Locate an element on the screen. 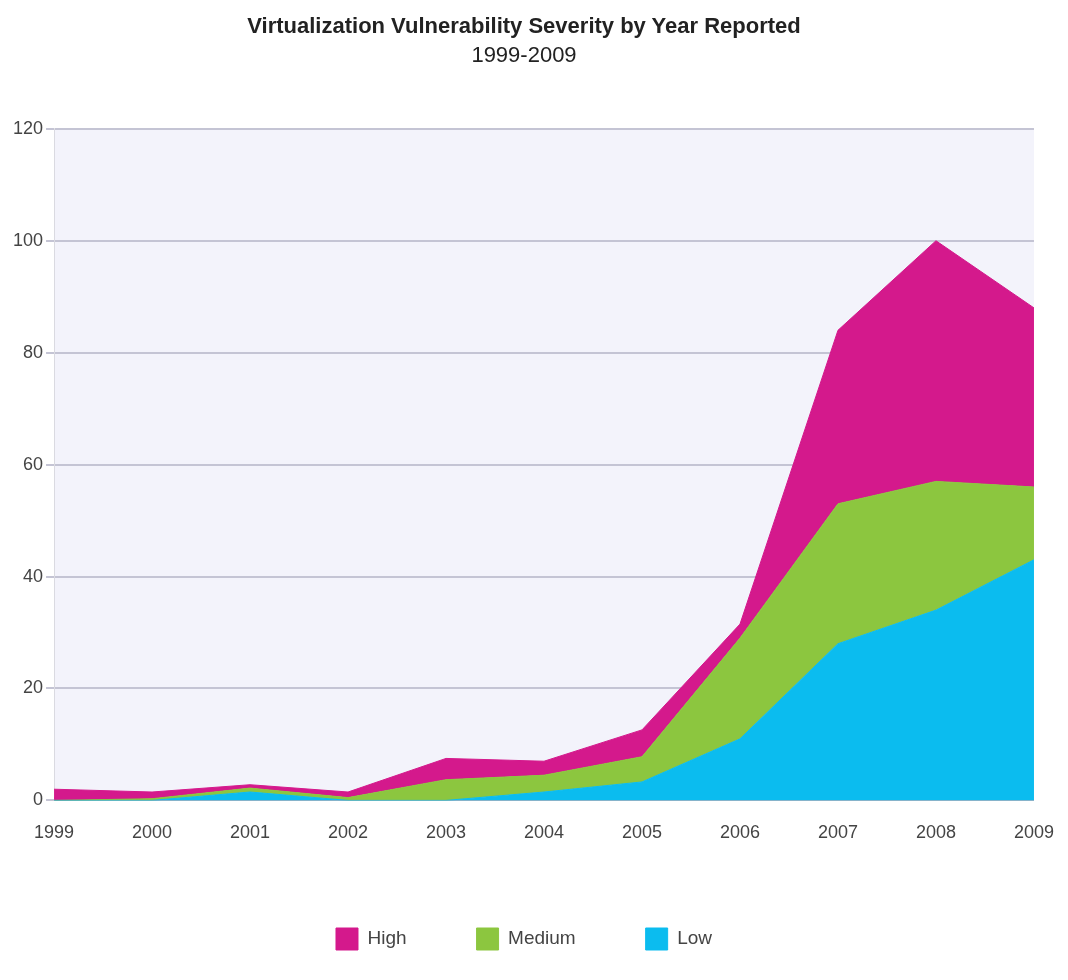 The image size is (1068, 980). x-tick-label: 2007 is located at coordinates (838, 832).